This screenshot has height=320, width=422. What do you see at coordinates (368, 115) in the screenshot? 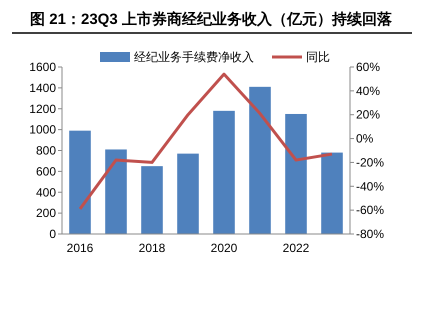
I see `y2-tick-label: 20%` at bounding box center [368, 115].